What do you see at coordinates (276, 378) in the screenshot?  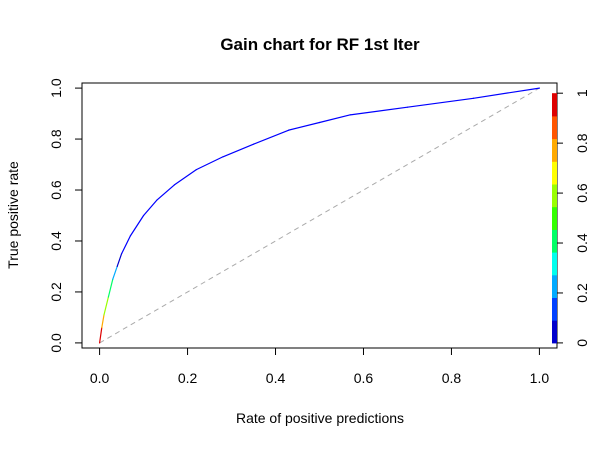 I see `x-tick-label: 0.4` at bounding box center [276, 378].